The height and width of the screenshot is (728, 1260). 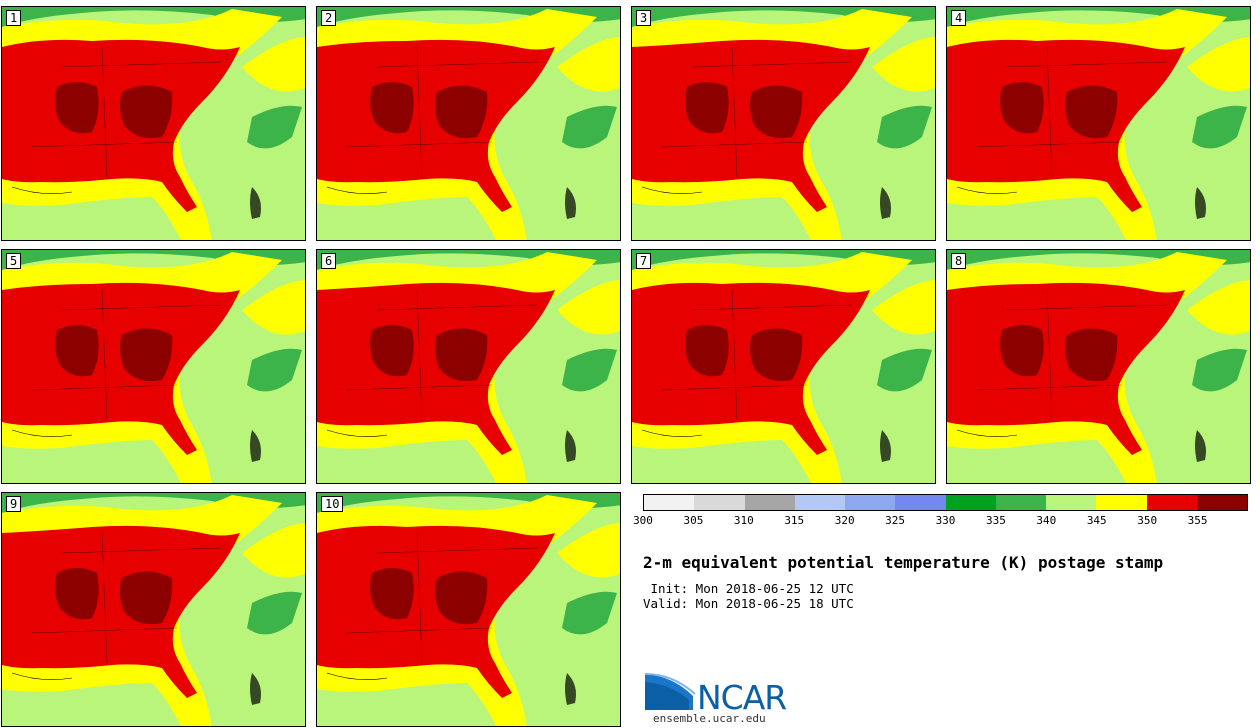 I want to click on ensemble-member-map: 5, so click(x=153, y=366).